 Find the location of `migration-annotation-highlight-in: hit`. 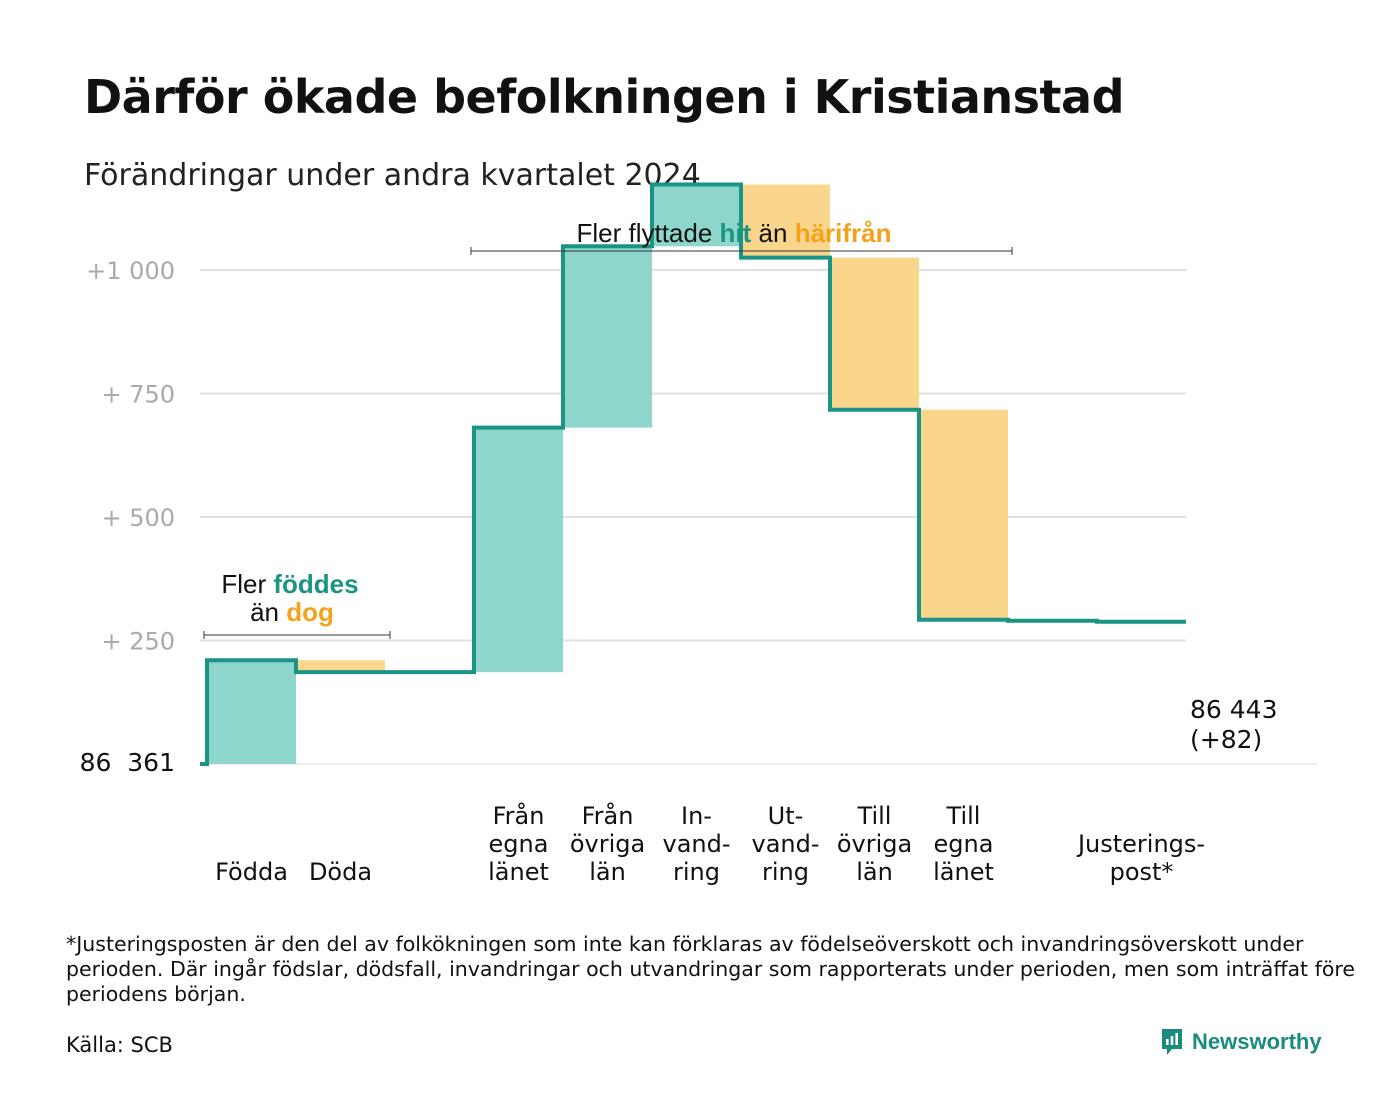

migration-annotation-highlight-in: hit is located at coordinates (736, 233).